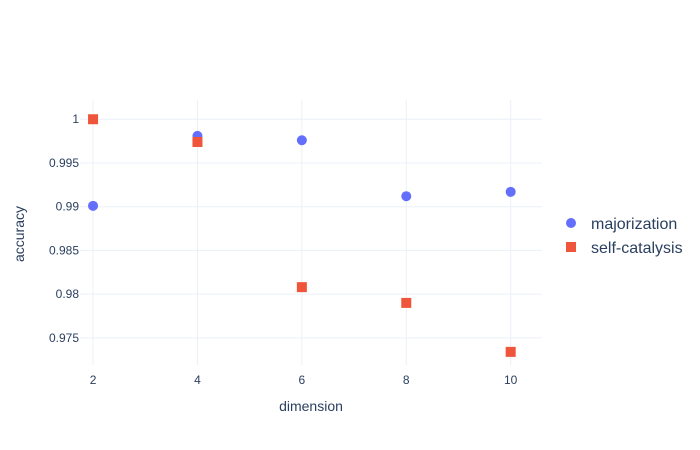 The image size is (700, 450). Describe the element at coordinates (634, 224) in the screenshot. I see `legend-label-majorization: majorization` at that location.